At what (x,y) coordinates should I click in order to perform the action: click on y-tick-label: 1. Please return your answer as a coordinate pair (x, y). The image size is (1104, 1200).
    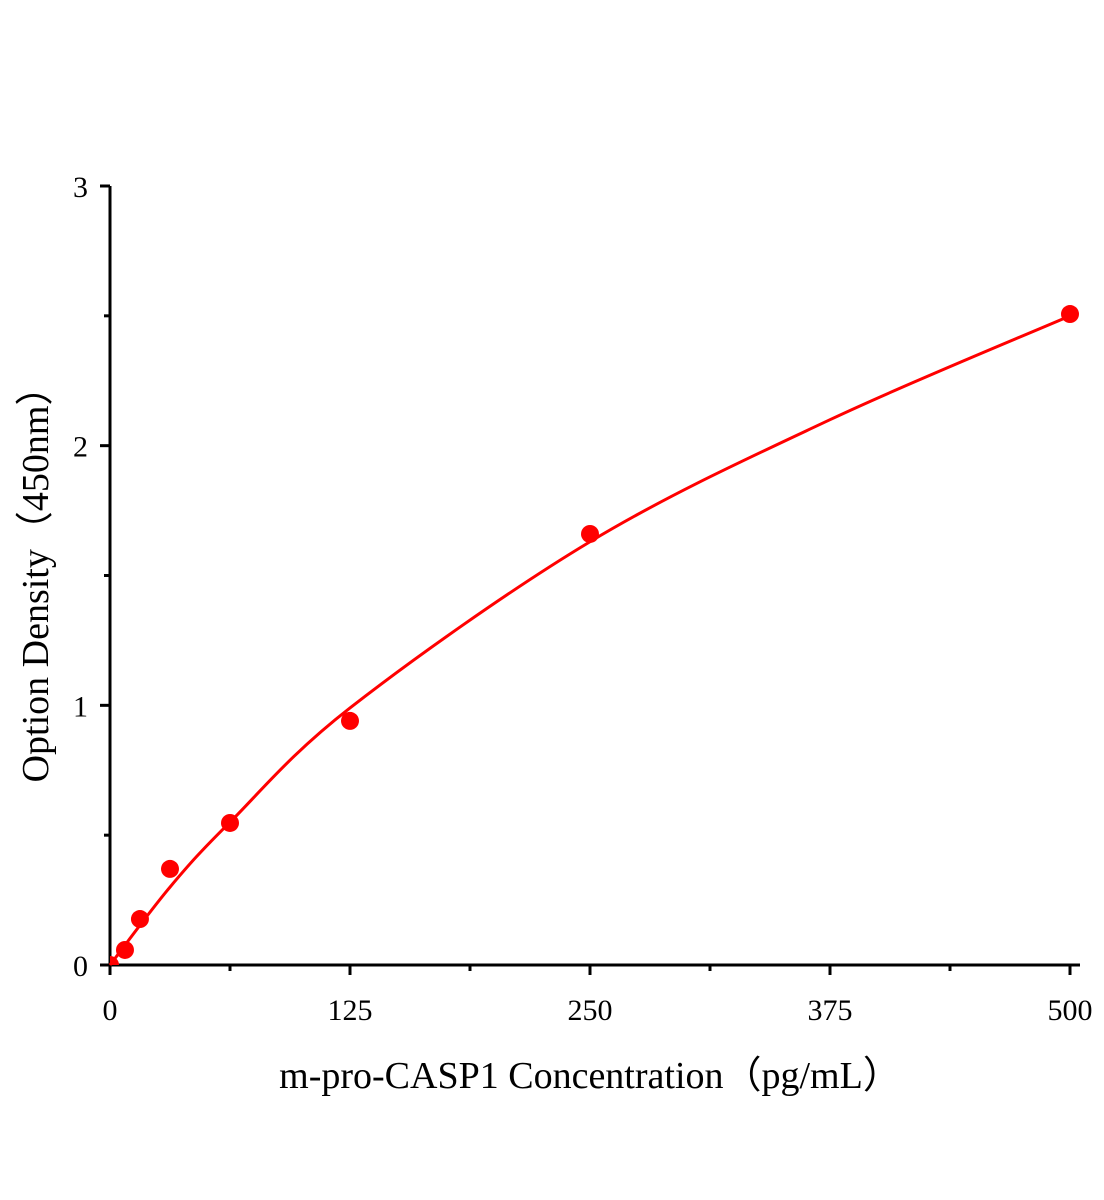
    Looking at the image, I should click on (80, 706).